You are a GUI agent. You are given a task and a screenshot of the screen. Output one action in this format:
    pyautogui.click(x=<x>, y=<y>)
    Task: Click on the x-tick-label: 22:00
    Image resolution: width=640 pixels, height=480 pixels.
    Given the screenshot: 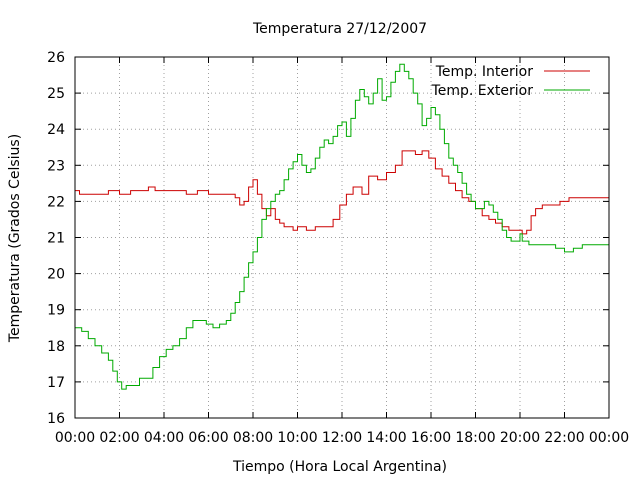 What is the action you would take?
    pyautogui.click(x=564, y=438)
    